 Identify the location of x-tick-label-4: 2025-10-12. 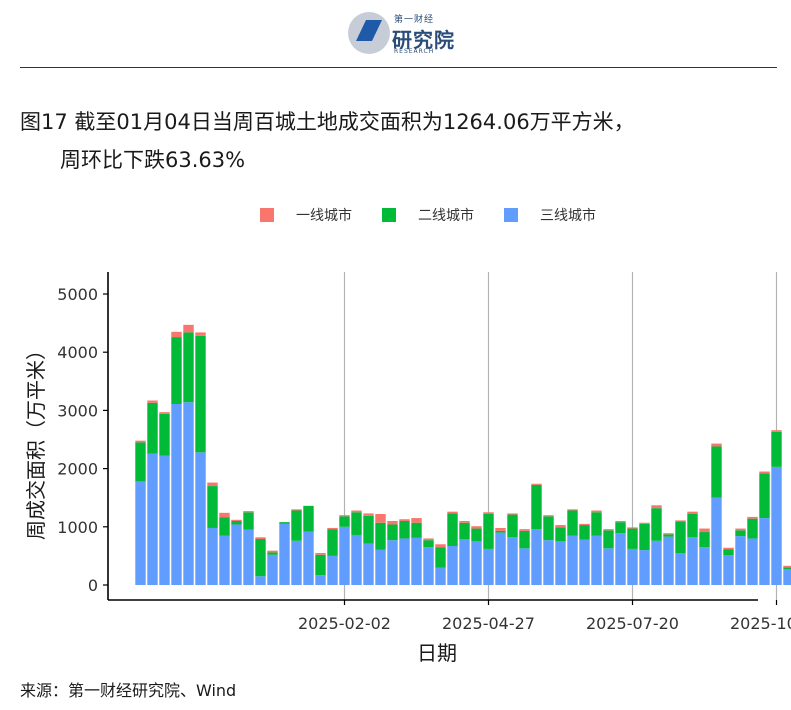
(760, 623).